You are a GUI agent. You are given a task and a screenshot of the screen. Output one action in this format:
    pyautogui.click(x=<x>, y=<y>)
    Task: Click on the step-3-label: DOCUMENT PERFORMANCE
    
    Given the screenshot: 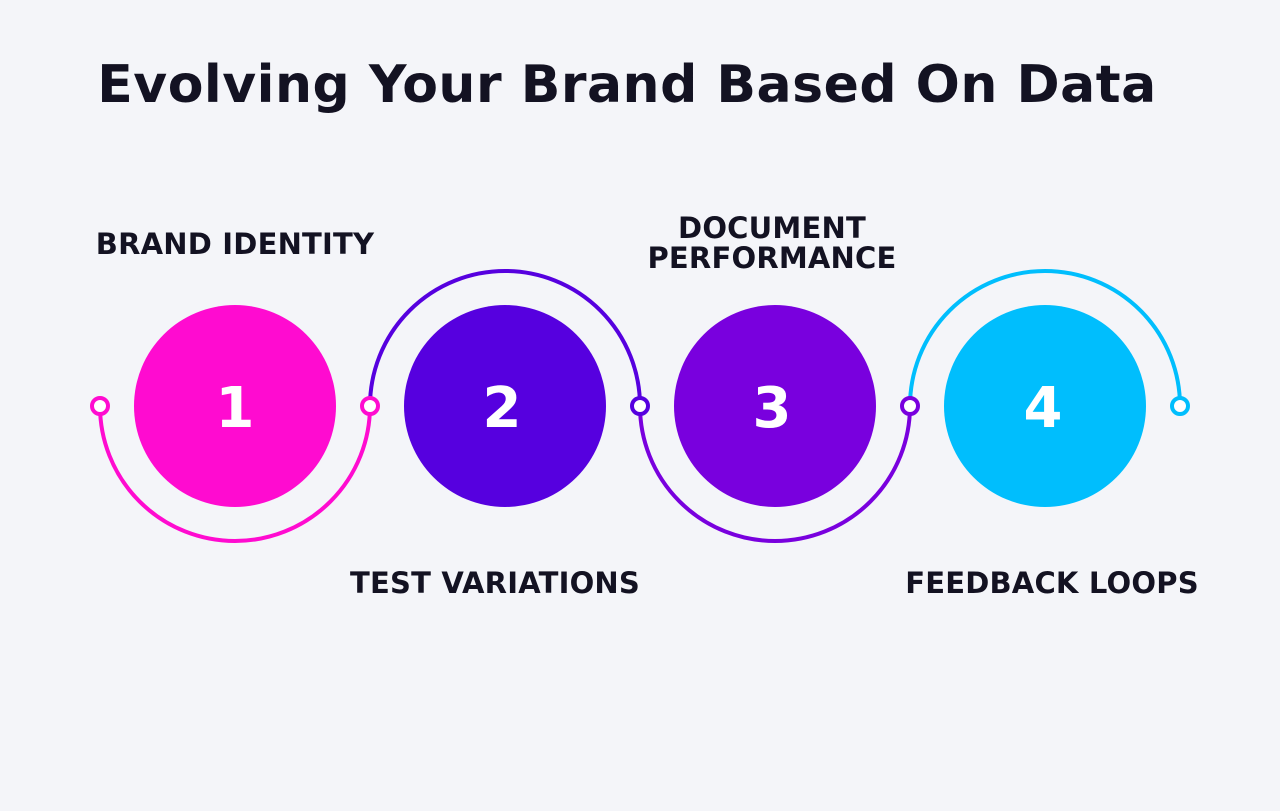 What is the action you would take?
    pyautogui.click(x=771, y=243)
    